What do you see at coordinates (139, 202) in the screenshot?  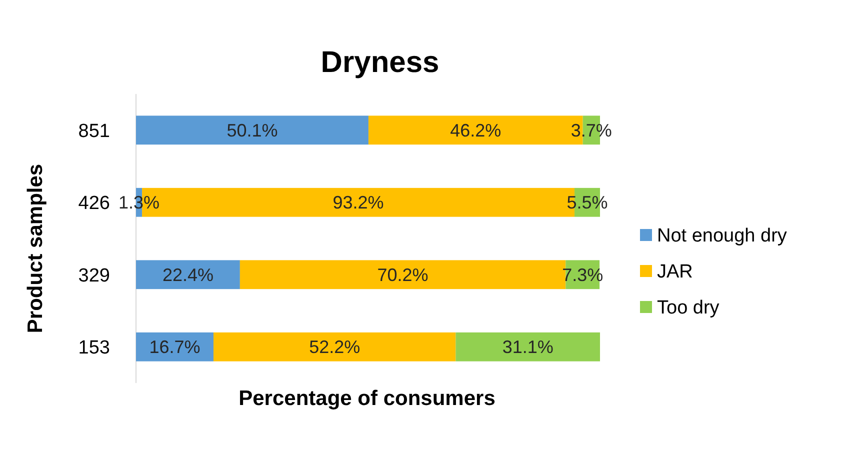 I see `data-label: 1.3%` at bounding box center [139, 202].